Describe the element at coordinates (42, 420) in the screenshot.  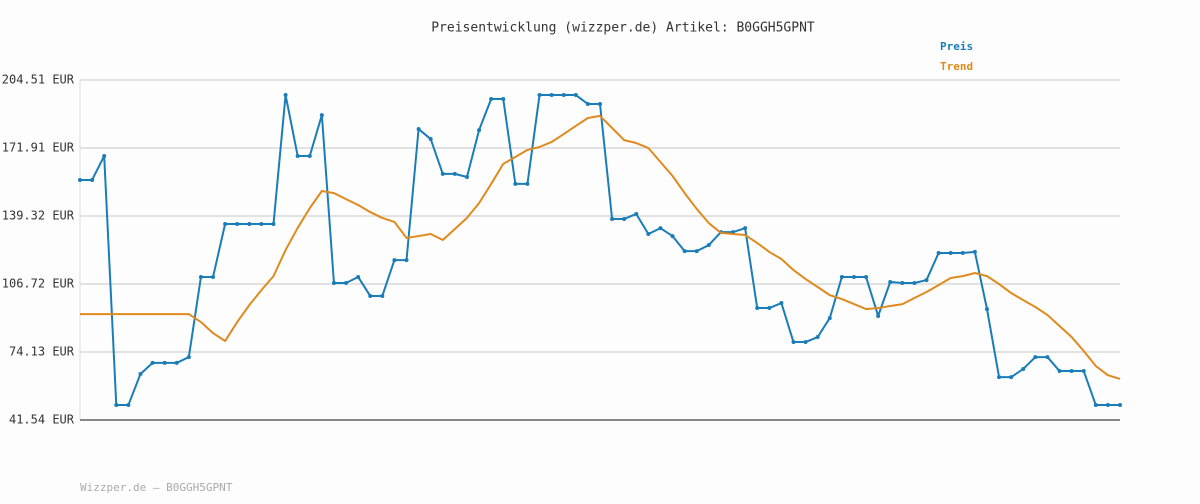
I see `y-tick-label: 41.54 EUR` at that location.